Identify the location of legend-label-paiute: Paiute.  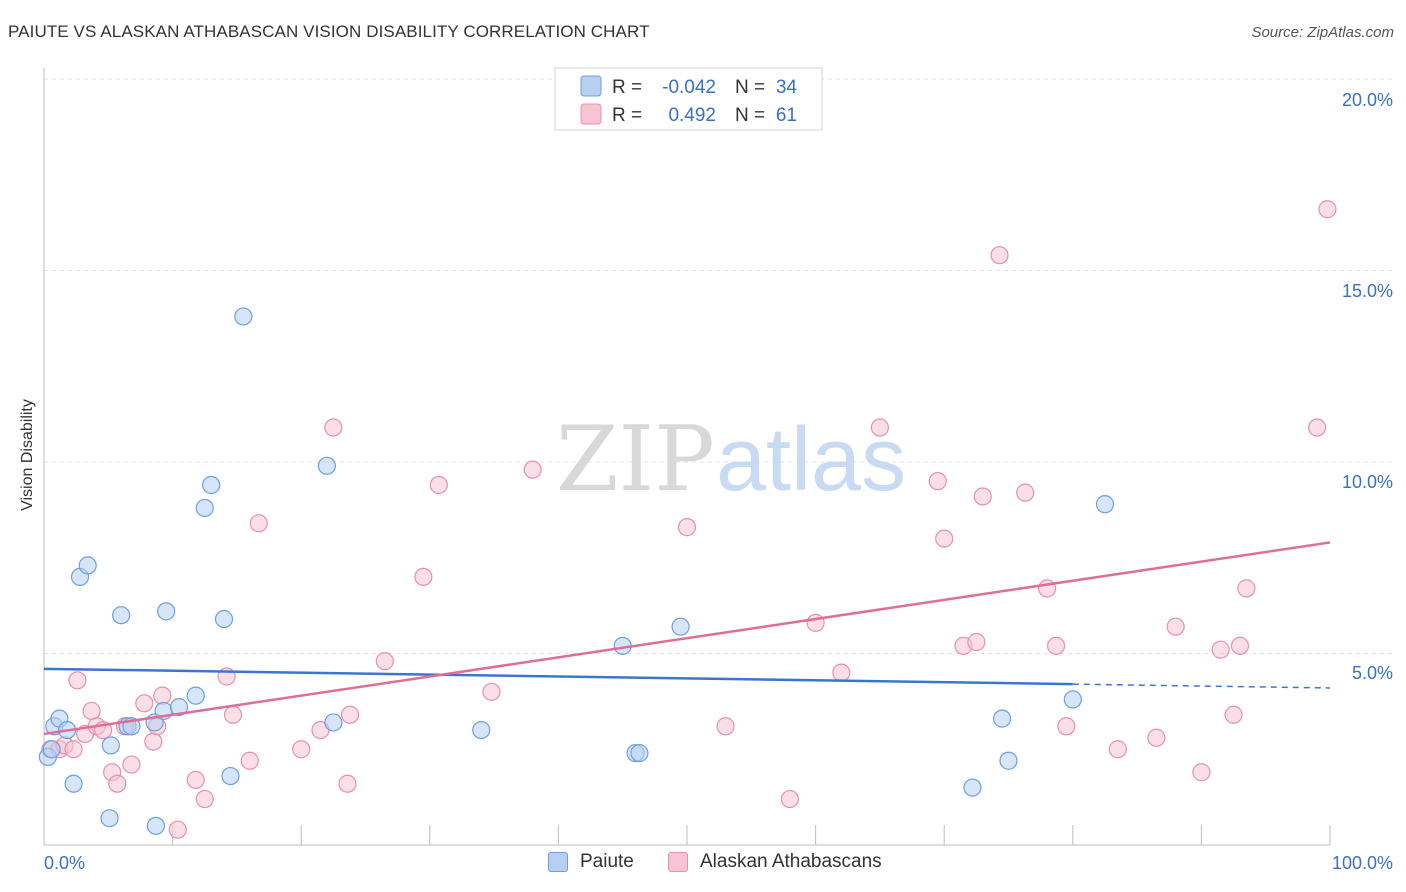
(607, 861).